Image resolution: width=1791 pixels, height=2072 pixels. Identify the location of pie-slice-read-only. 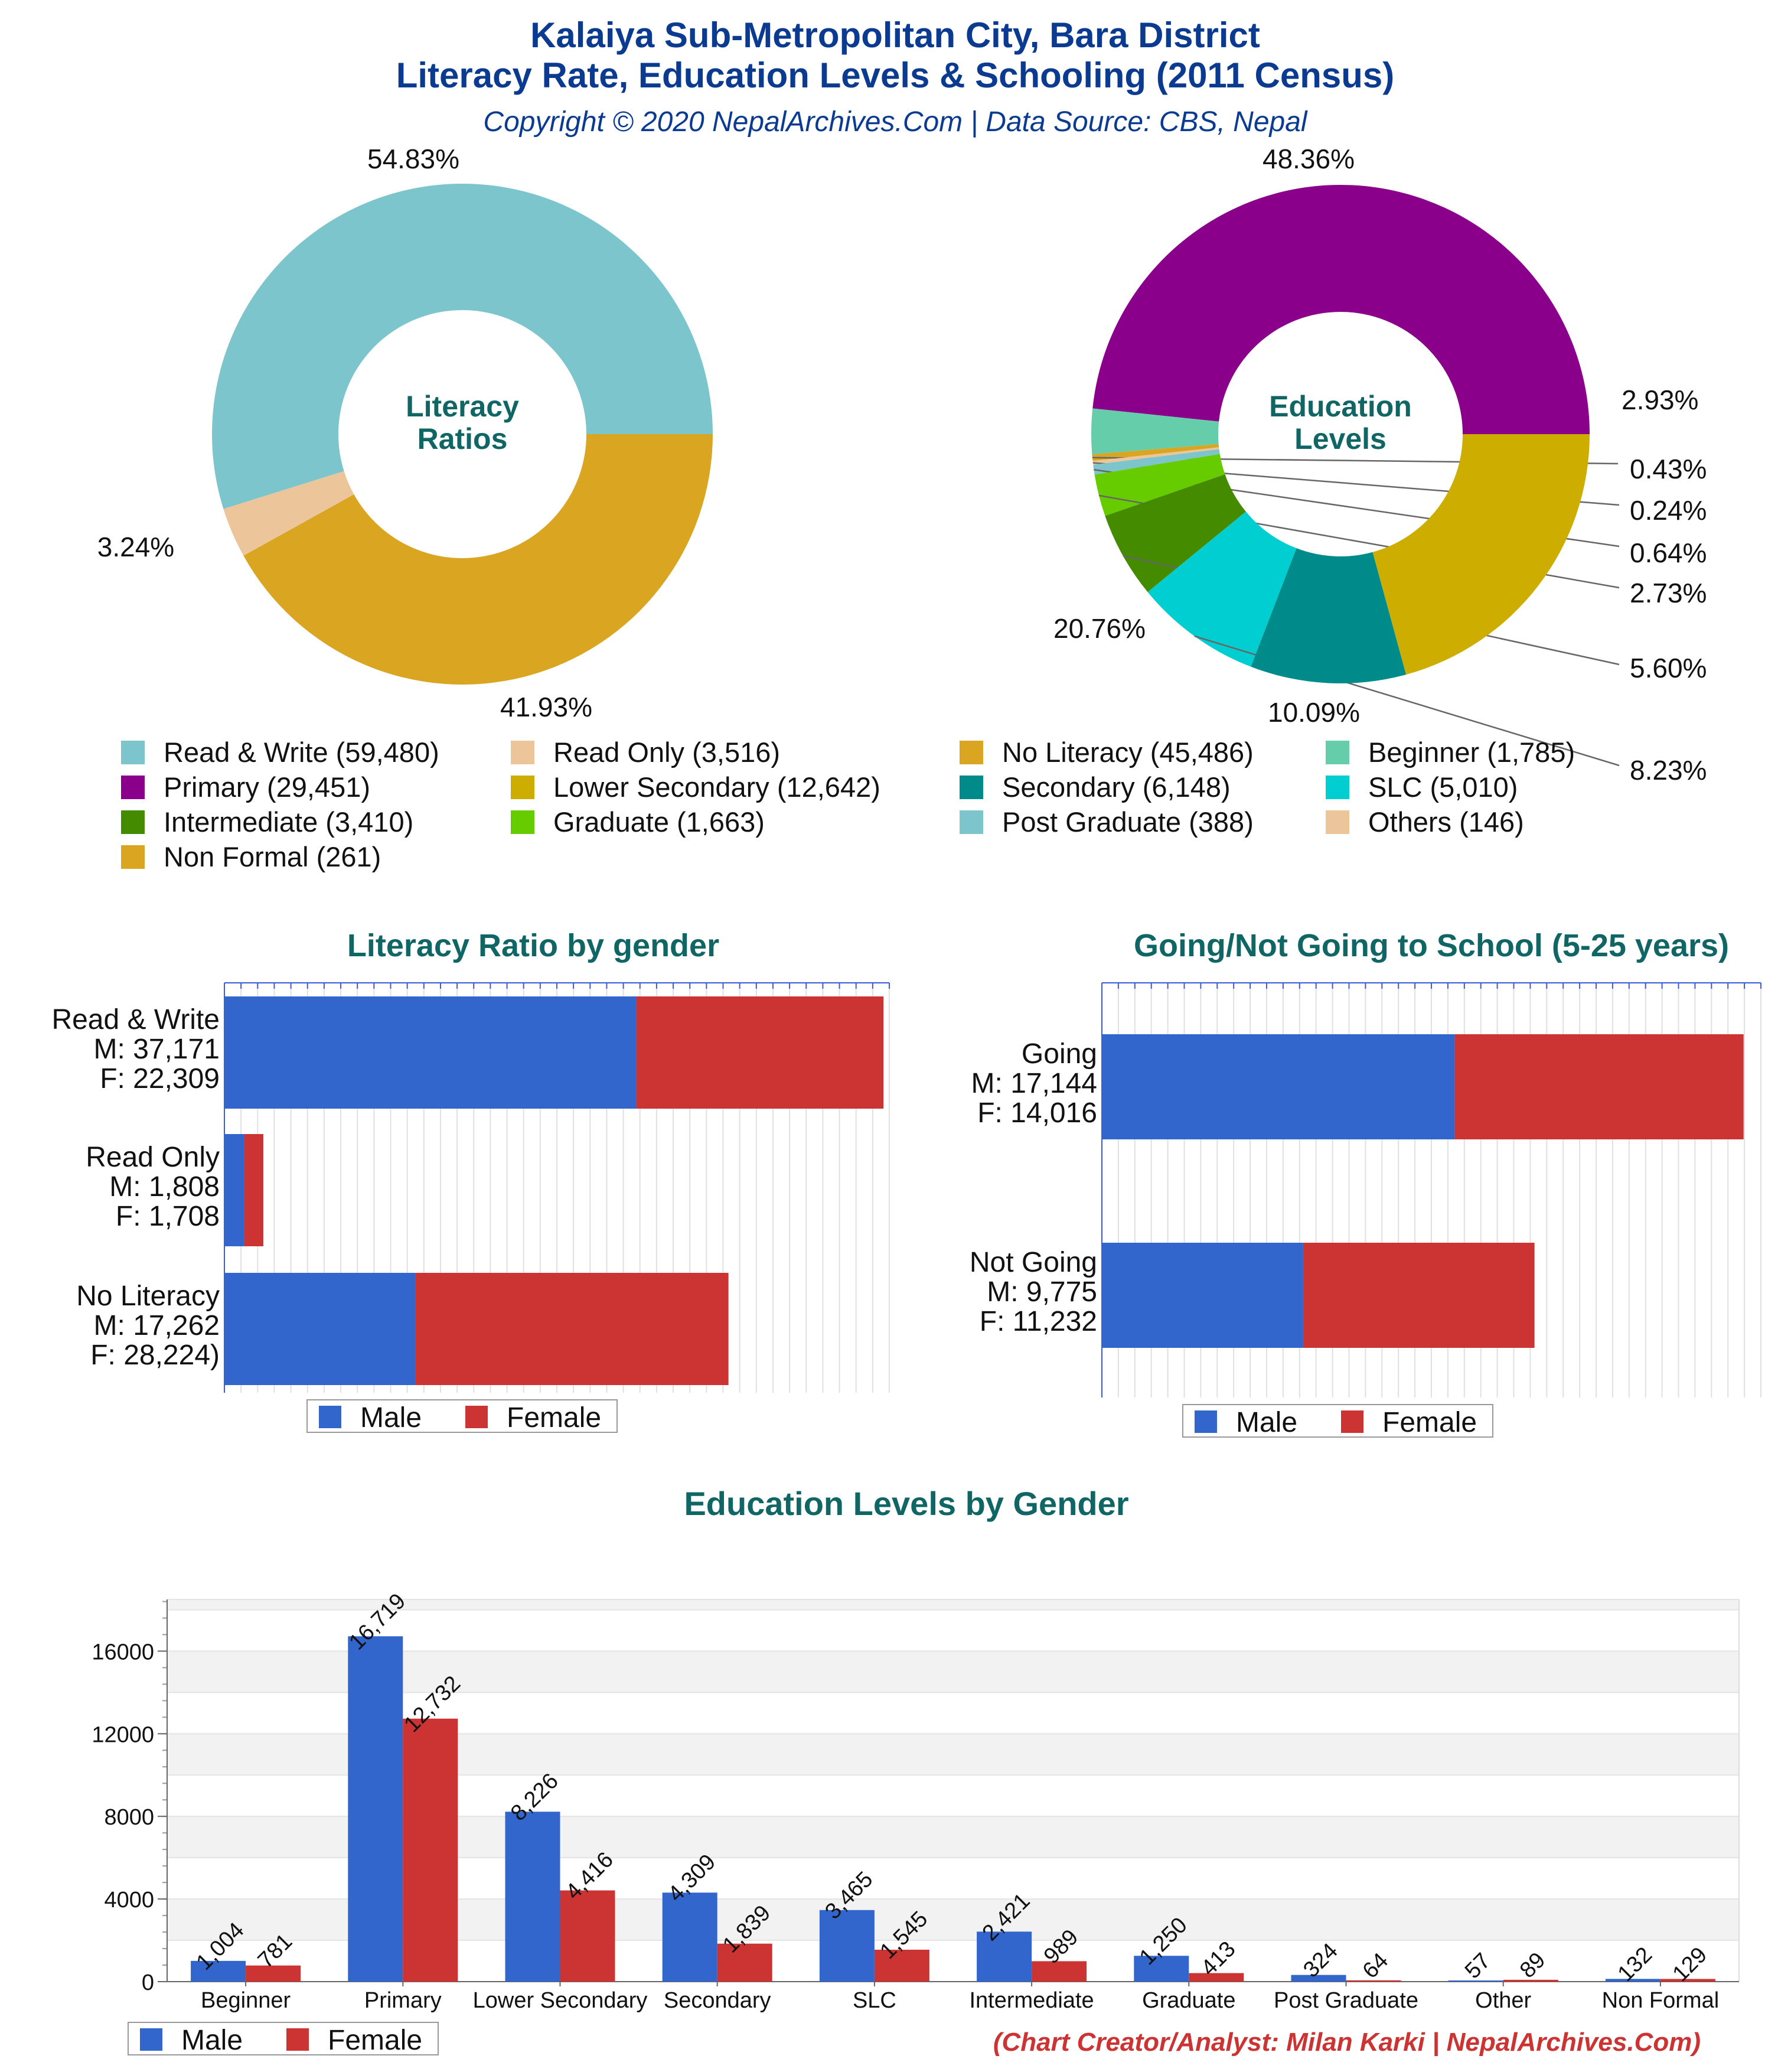
(288, 513).